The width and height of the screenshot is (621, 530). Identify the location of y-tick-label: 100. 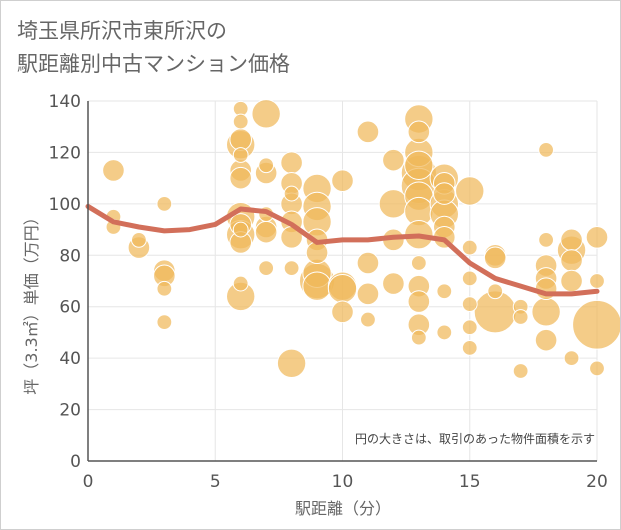
(65, 205).